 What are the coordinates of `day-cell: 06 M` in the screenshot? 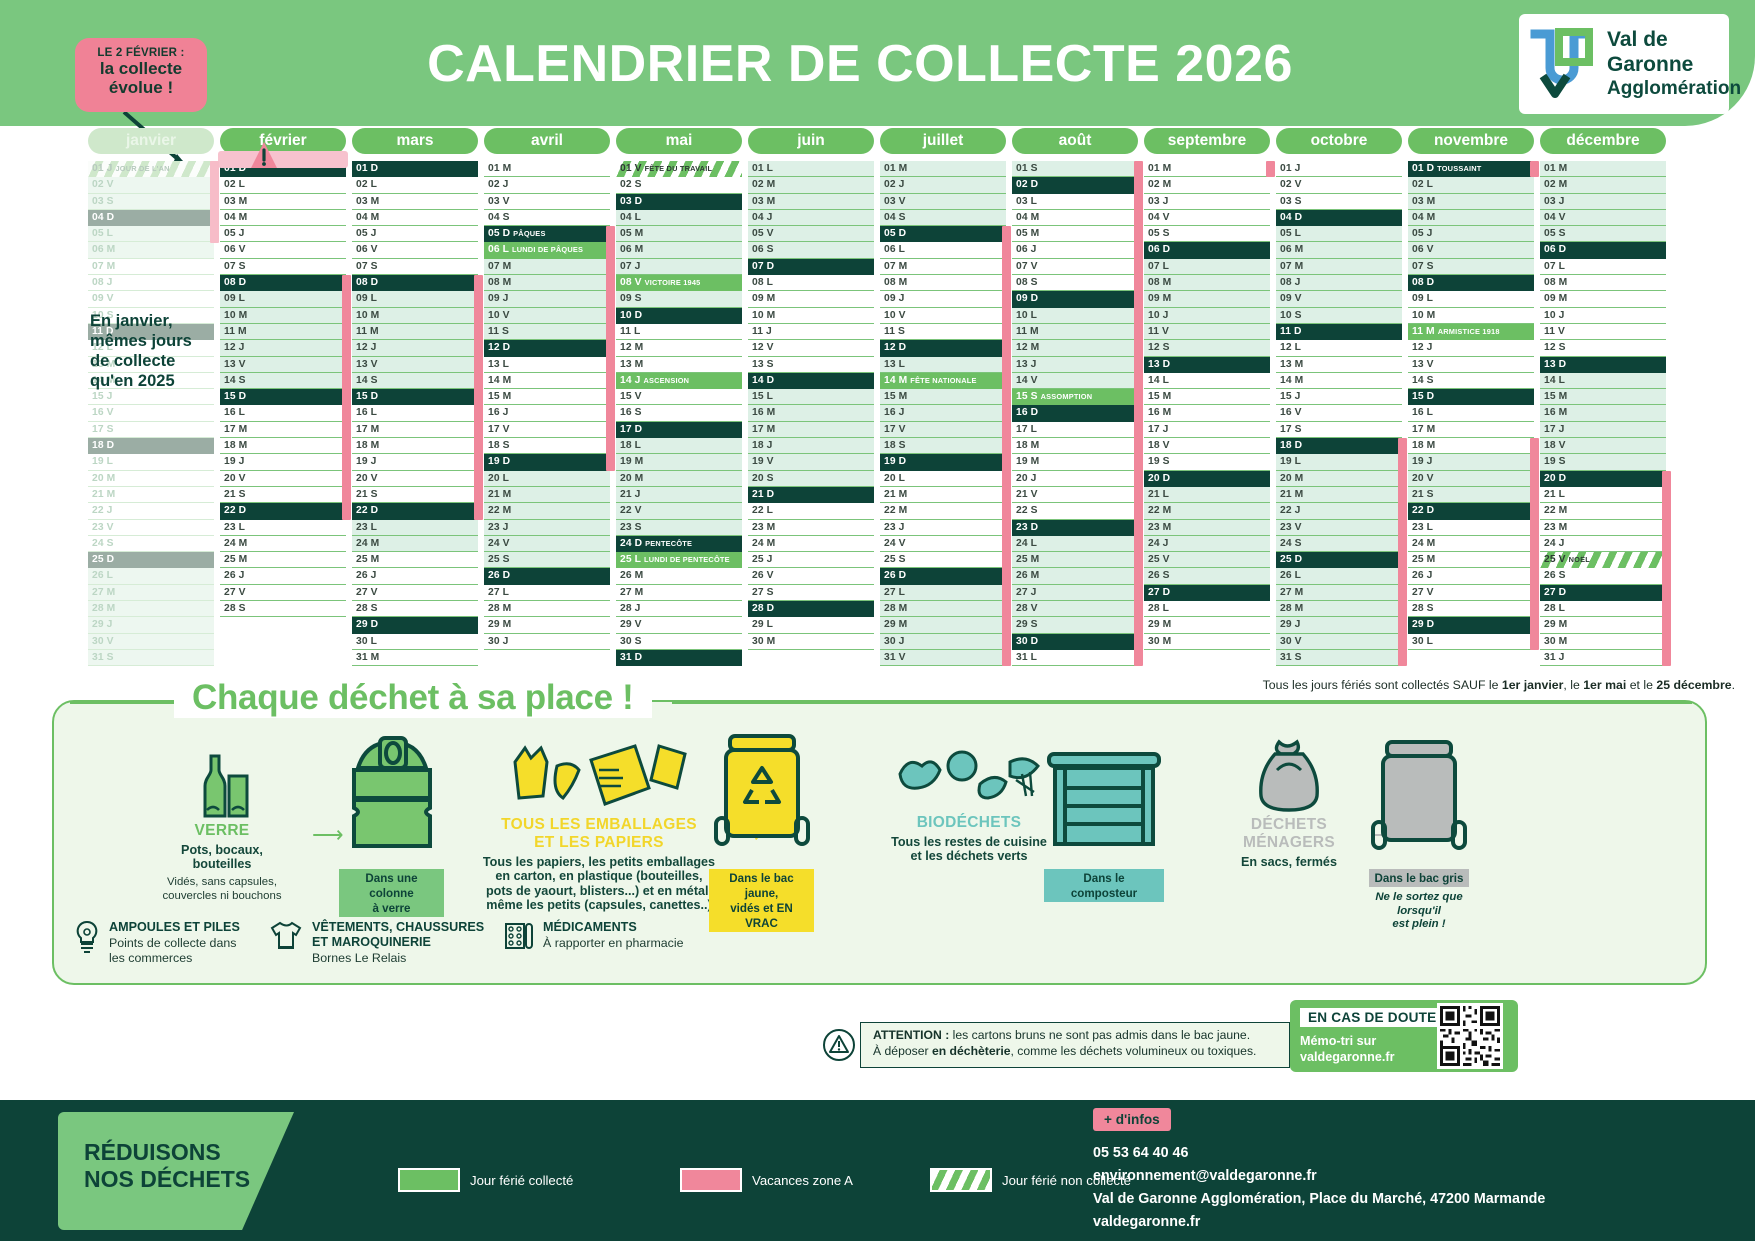 It's located at (1339, 250).